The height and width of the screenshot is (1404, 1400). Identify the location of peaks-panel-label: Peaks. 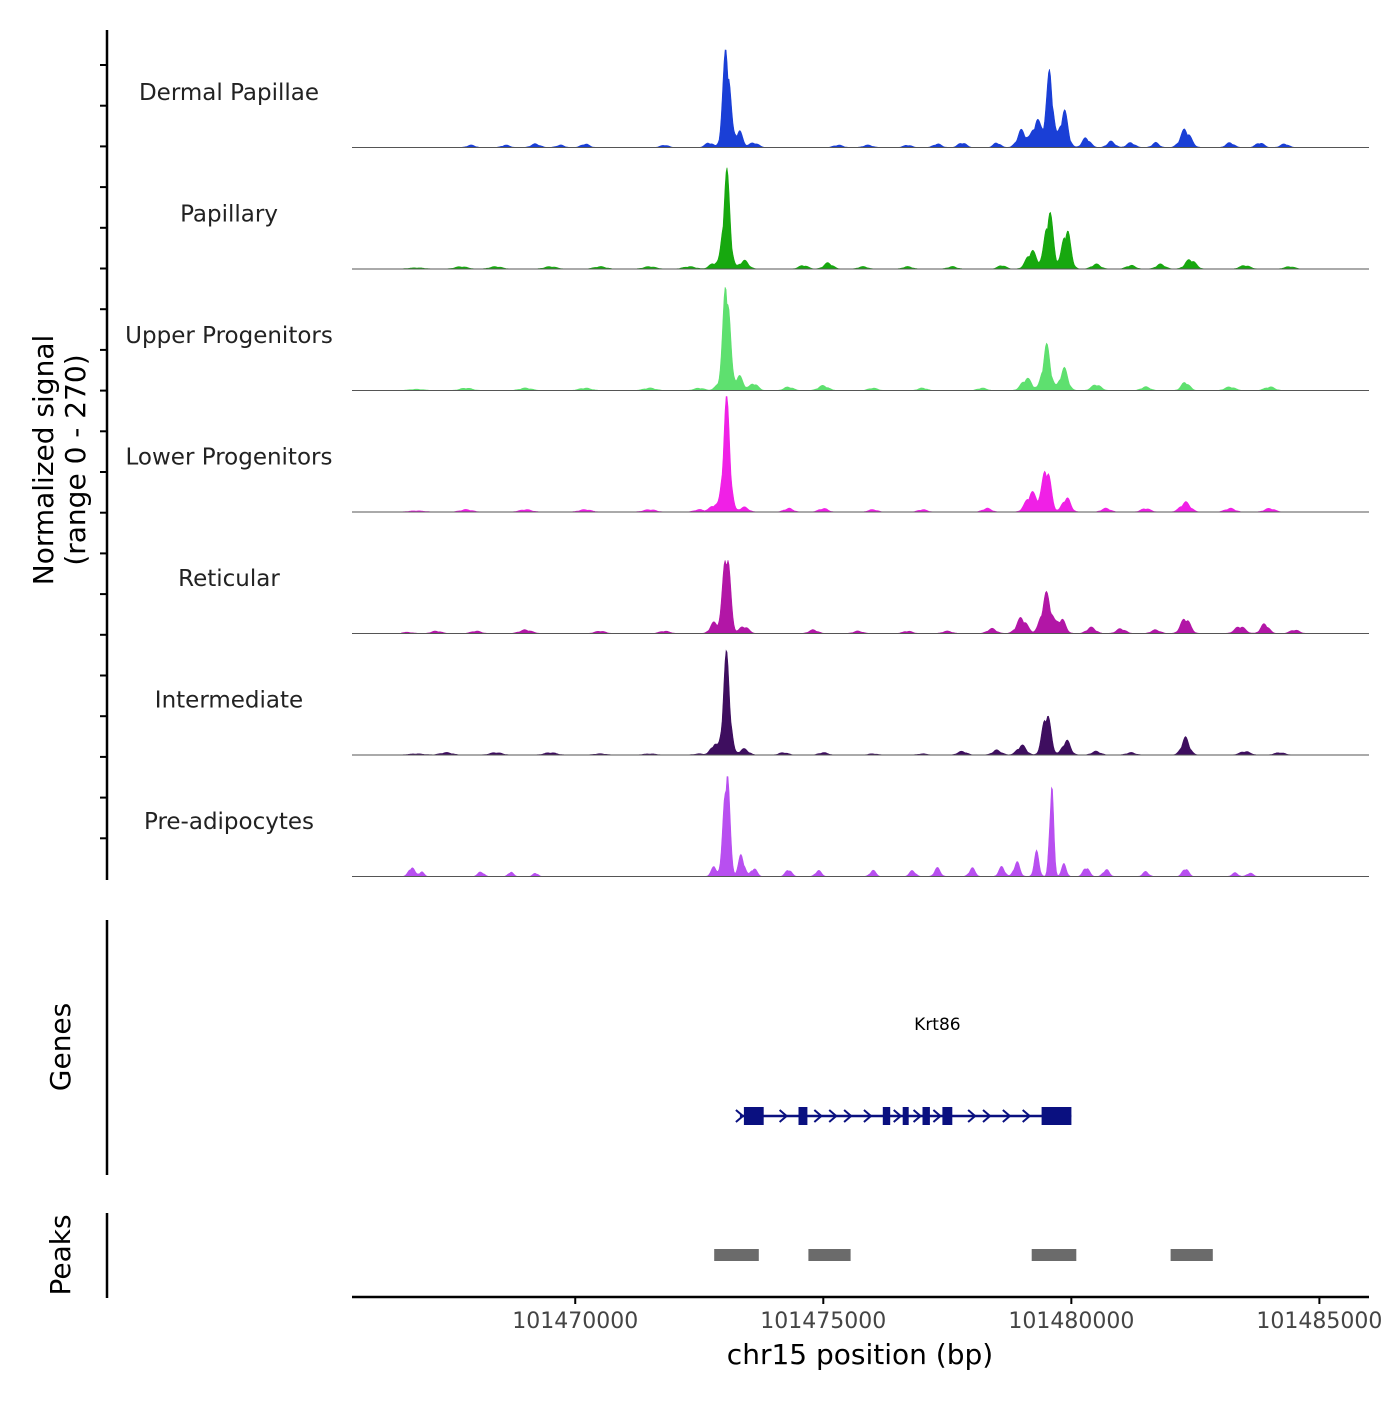
(60, 1254).